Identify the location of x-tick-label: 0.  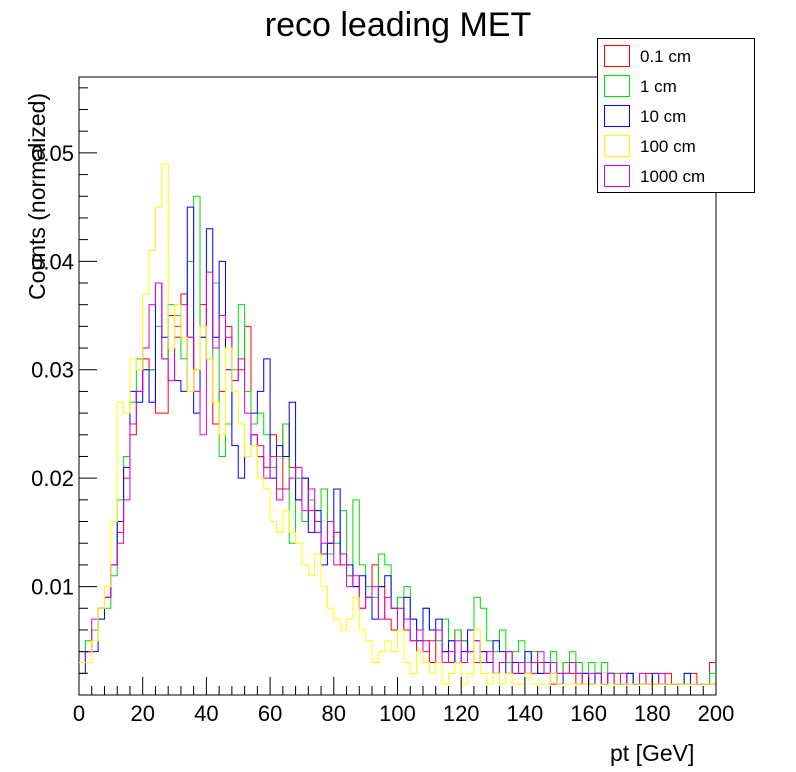
(79, 713).